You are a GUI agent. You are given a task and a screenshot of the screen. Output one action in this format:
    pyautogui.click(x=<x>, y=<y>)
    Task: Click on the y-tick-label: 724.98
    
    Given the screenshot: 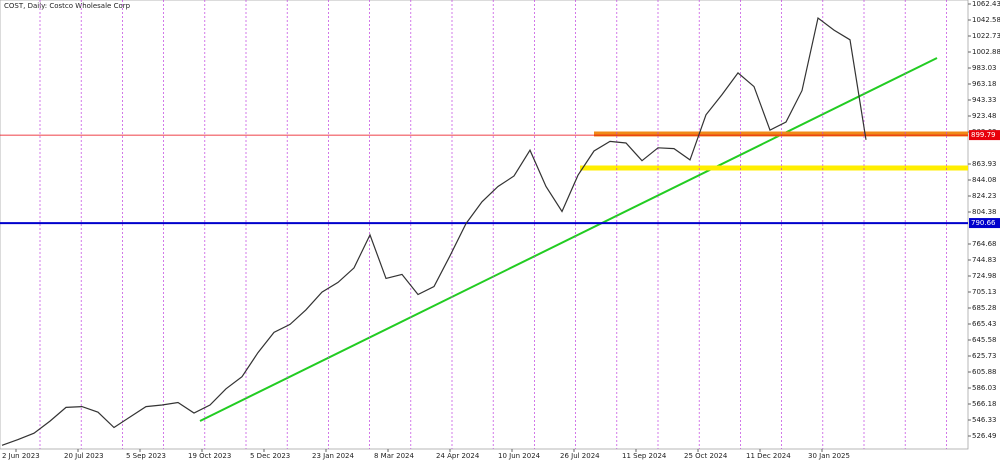 What is the action you would take?
    pyautogui.click(x=984, y=276)
    